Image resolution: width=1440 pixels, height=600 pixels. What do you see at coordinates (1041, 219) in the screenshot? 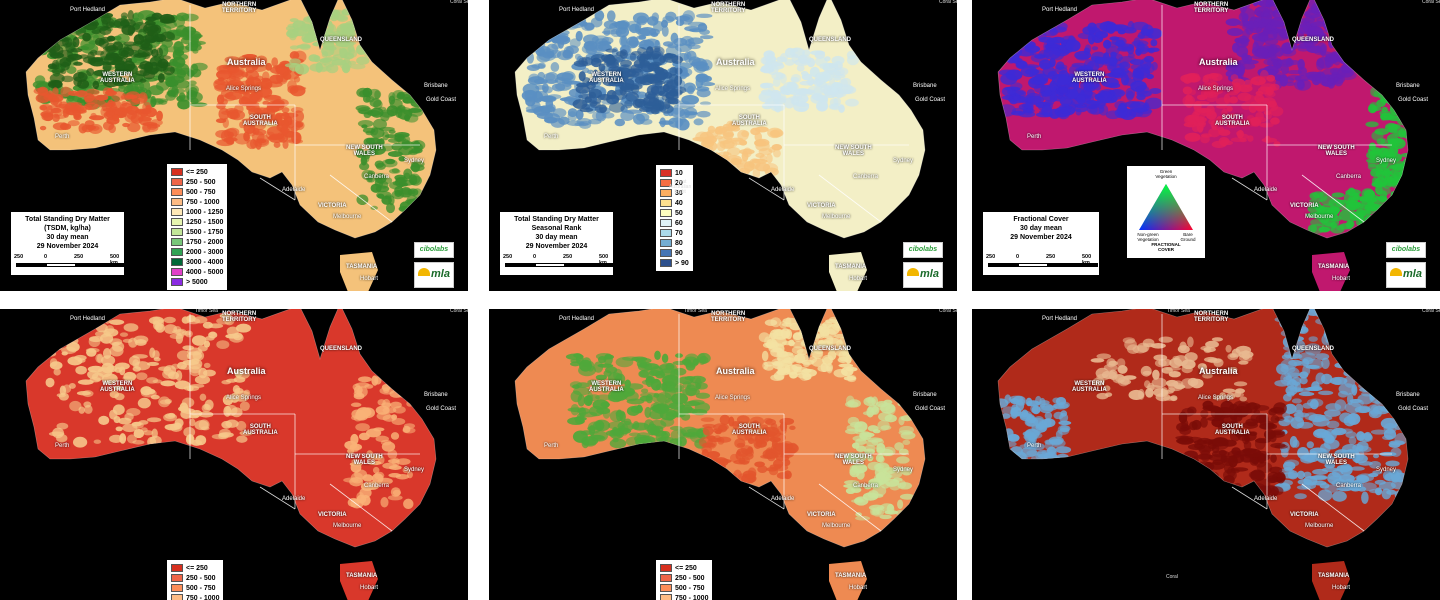
I see `map-title-line: Fractional Cover` at bounding box center [1041, 219].